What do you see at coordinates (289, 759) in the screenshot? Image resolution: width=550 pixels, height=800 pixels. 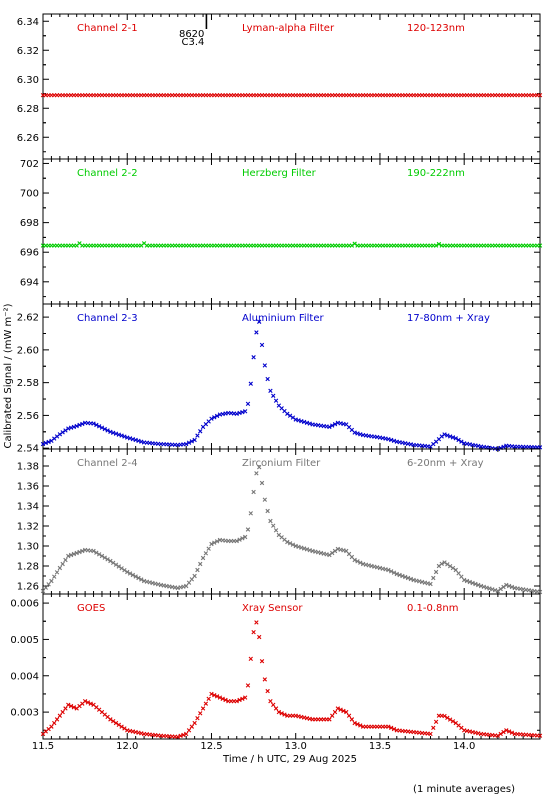 I see `x-axis-label: Time / h UTC, 29 Aug 2025` at bounding box center [289, 759].